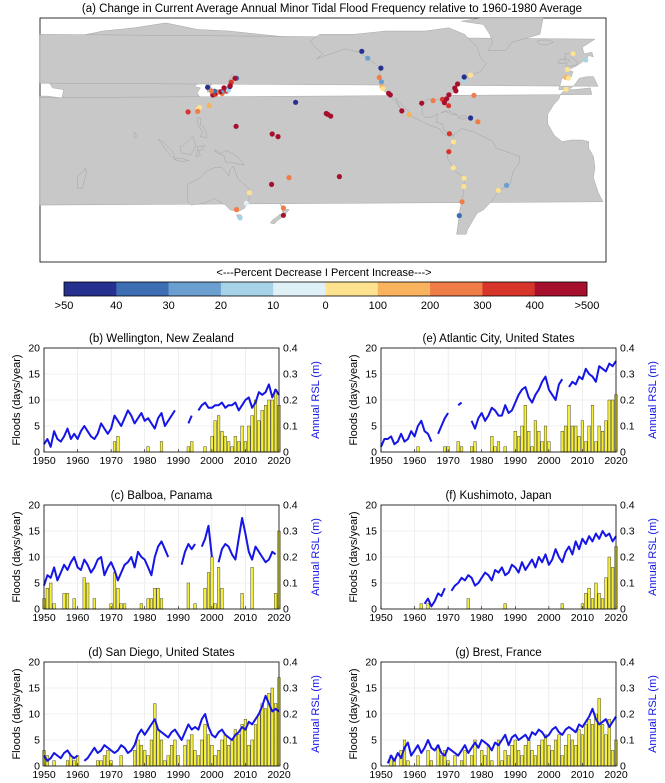 This screenshot has height=783, width=665. What do you see at coordinates (462, 117) in the screenshot?
I see `hispaniola-landmass` at bounding box center [462, 117].